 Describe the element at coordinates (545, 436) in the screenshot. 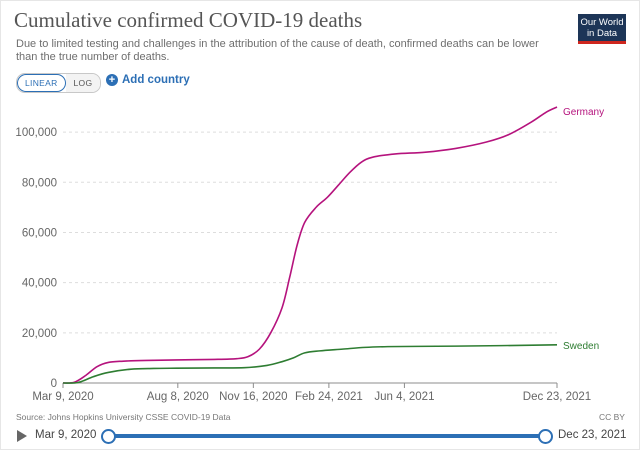

I see `timeline-end-handle` at that location.